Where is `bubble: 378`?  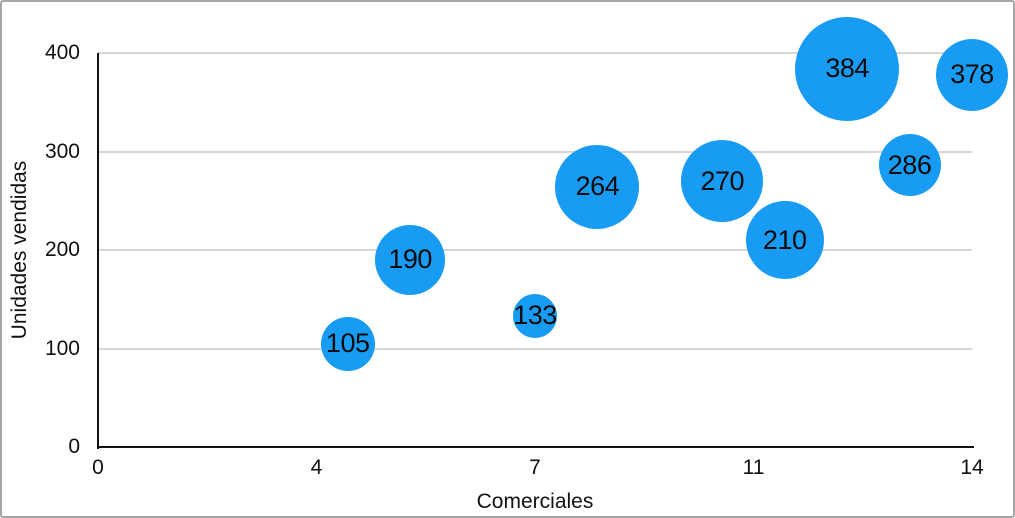 bubble: 378 is located at coordinates (972, 74).